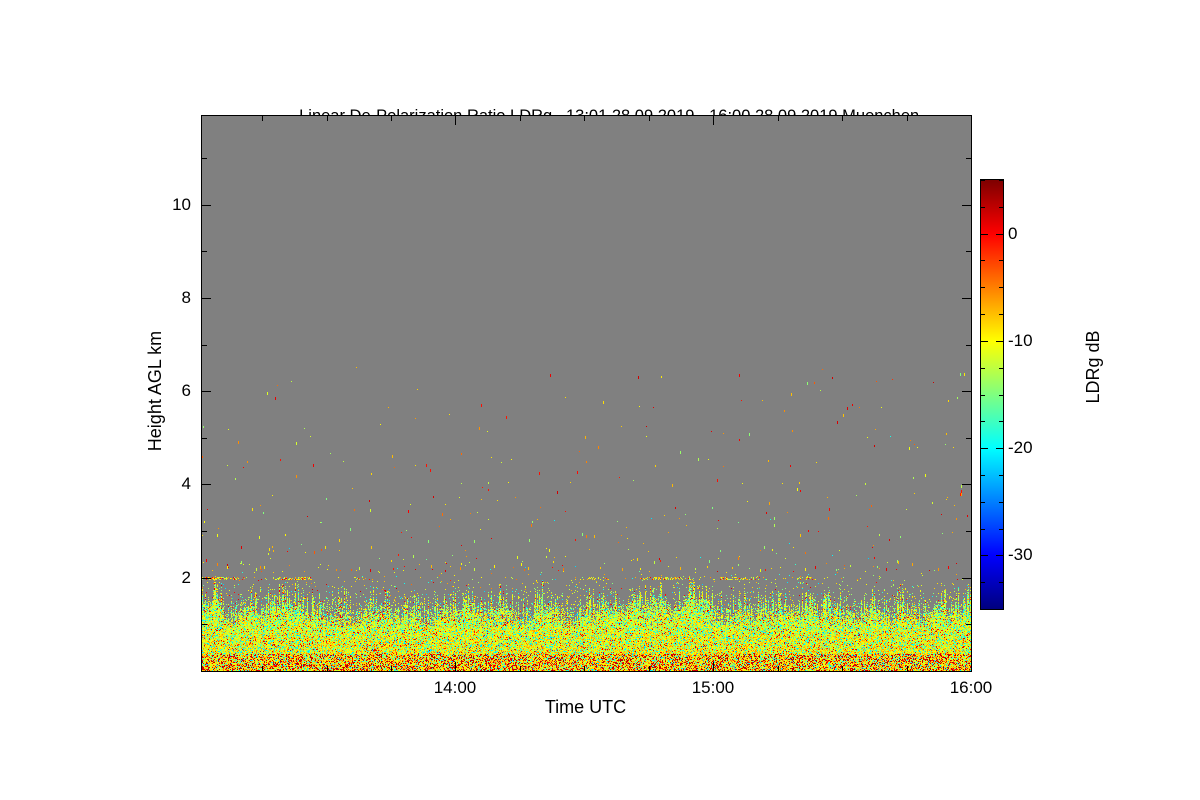  What do you see at coordinates (1020, 340) in the screenshot?
I see `colorbar-tick-label: -10` at bounding box center [1020, 340].